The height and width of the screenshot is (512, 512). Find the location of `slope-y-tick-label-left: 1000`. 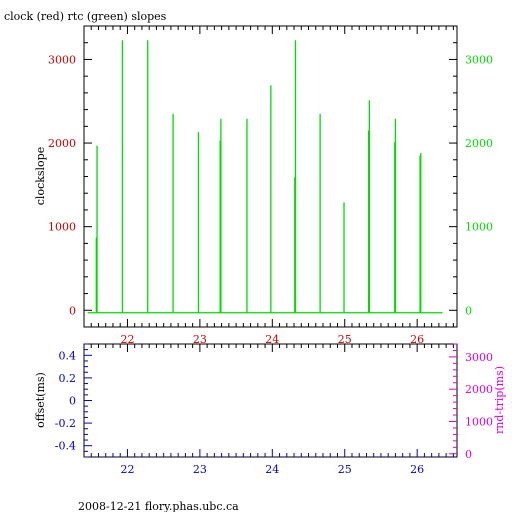

slope-y-tick-label-left: 1000 is located at coordinates (62, 227).